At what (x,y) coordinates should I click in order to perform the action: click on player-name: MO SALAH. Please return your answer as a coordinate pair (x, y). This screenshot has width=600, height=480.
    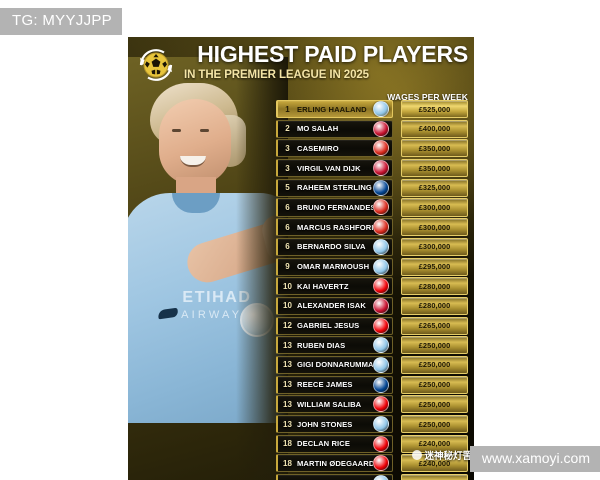
    Looking at the image, I should click on (318, 129).